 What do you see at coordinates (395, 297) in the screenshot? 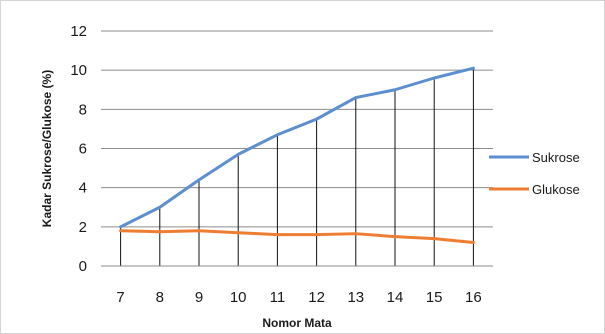
I see `x-tick-label: 14` at bounding box center [395, 297].